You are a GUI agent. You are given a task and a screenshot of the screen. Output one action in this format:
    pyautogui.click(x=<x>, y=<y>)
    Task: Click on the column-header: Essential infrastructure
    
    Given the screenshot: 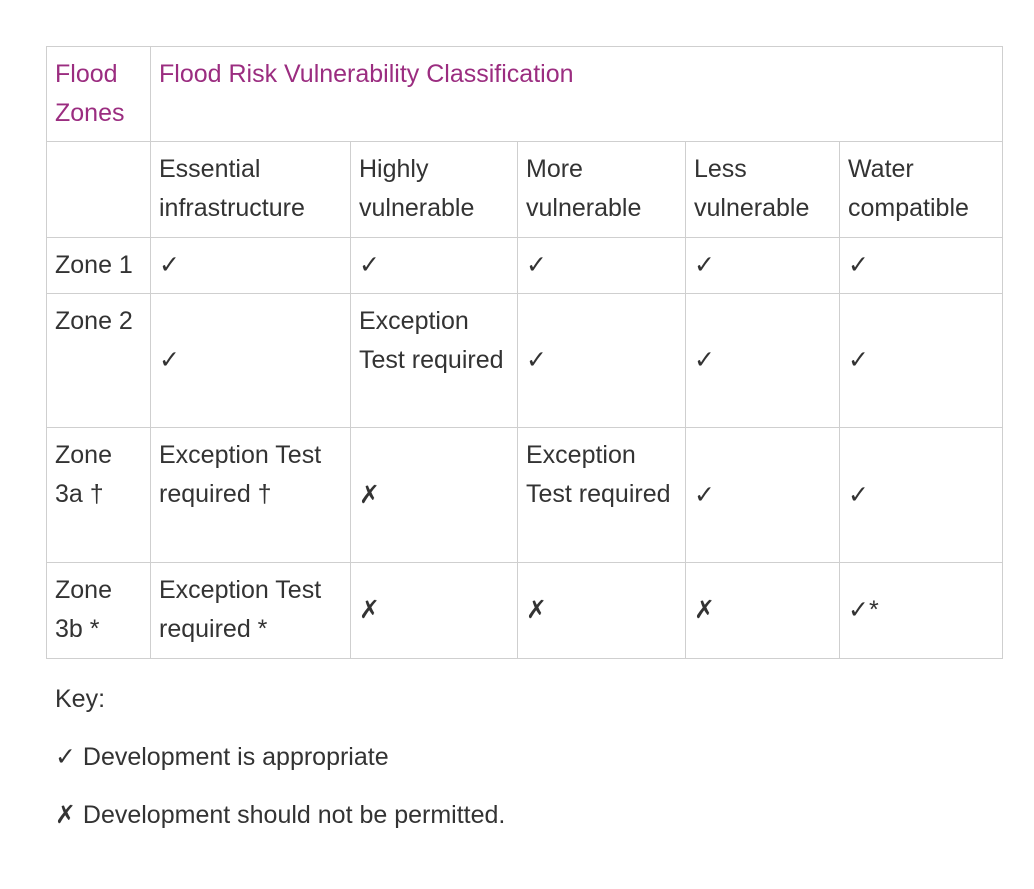 What is the action you would take?
    pyautogui.click(x=250, y=189)
    